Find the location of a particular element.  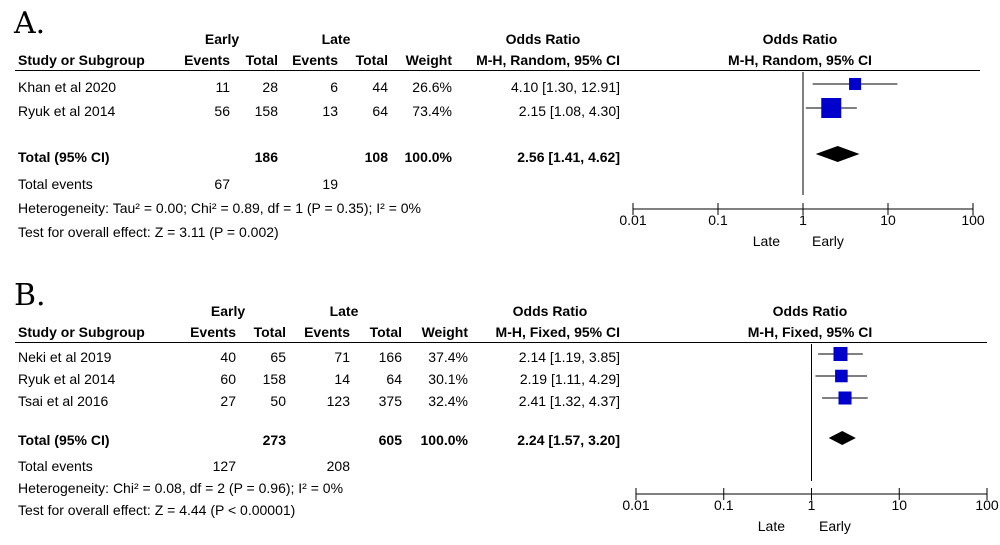

total-total1: 186 is located at coordinates (266, 157).